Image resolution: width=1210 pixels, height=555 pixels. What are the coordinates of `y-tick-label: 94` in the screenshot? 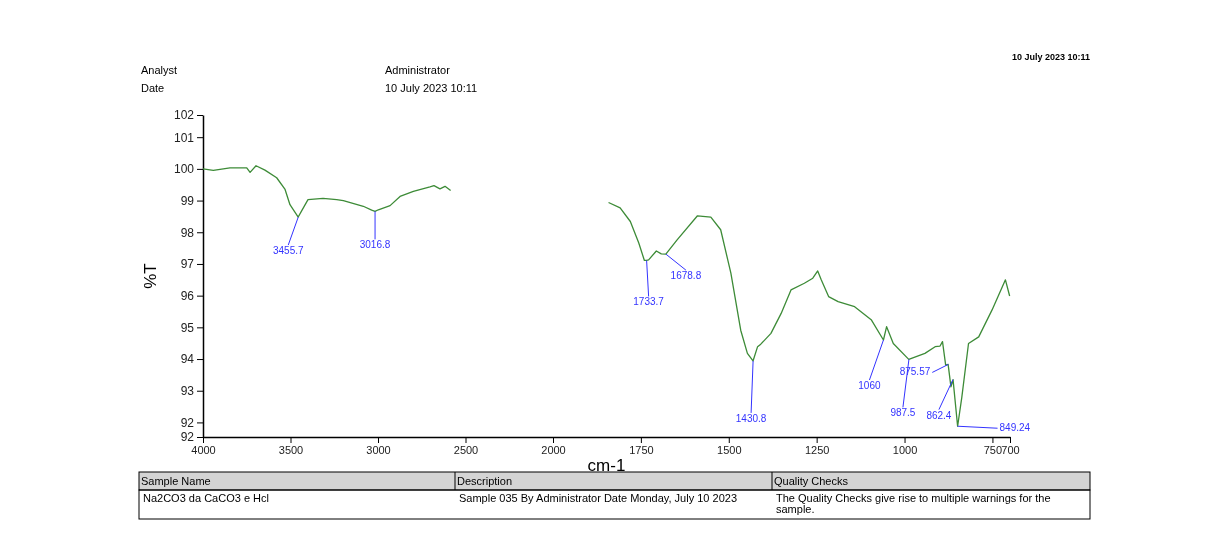 It's located at (187, 359).